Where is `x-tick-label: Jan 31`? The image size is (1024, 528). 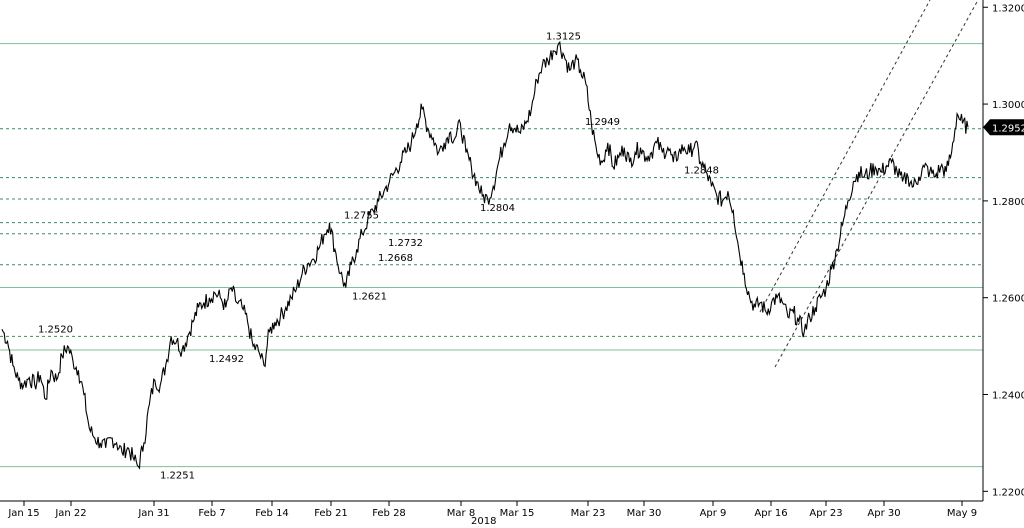 x-tick-label: Jan 31 is located at coordinates (153, 513).